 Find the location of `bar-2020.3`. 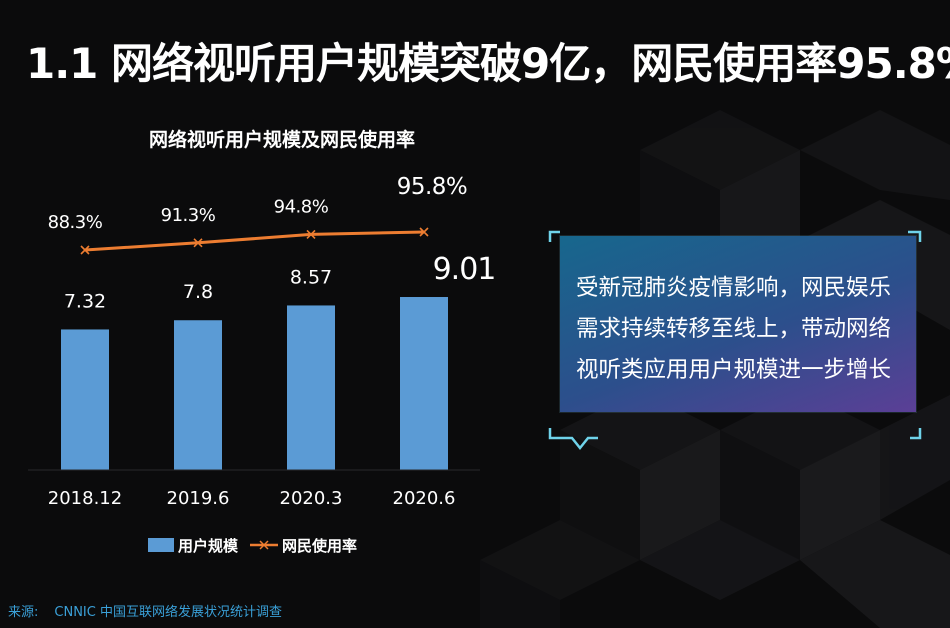

bar-2020.3 is located at coordinates (311, 387).